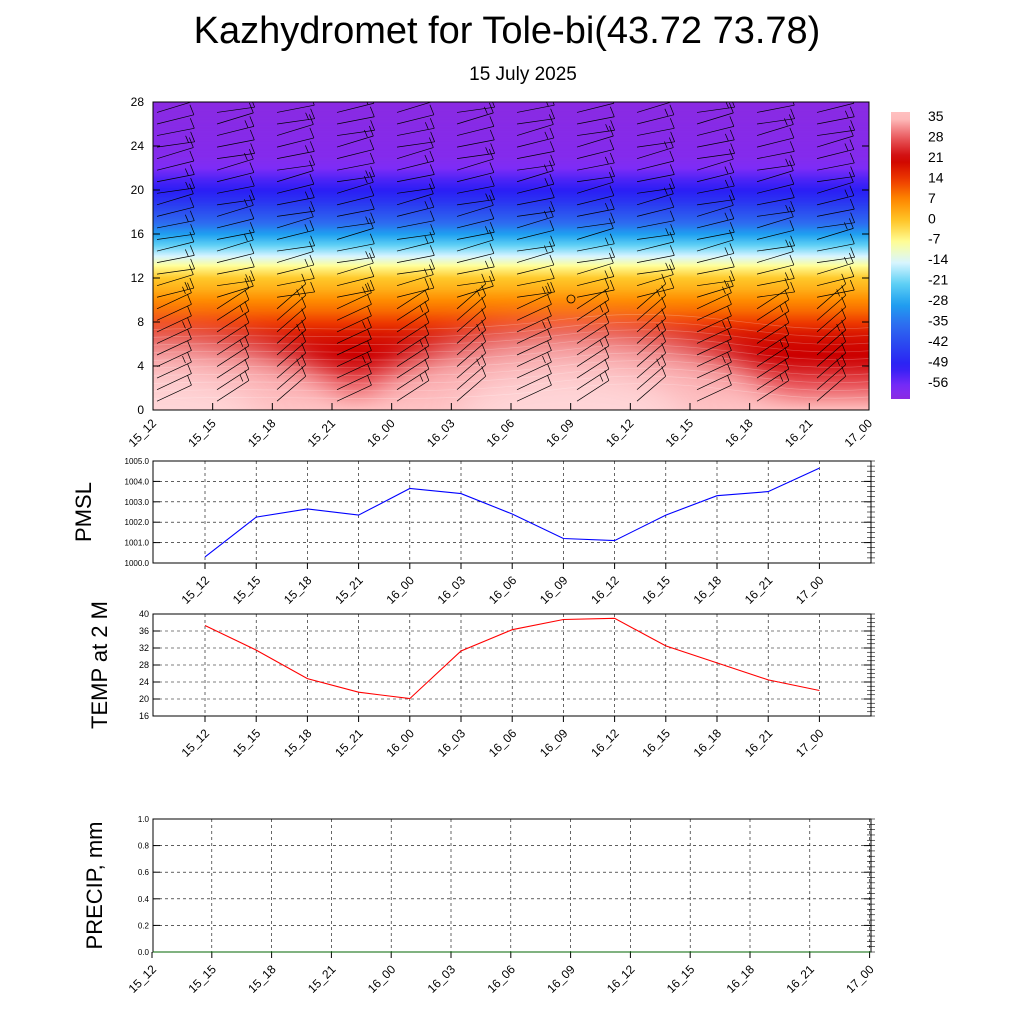 The height and width of the screenshot is (1024, 1024). I want to click on x-tick-label: 15_18, so click(298, 590).